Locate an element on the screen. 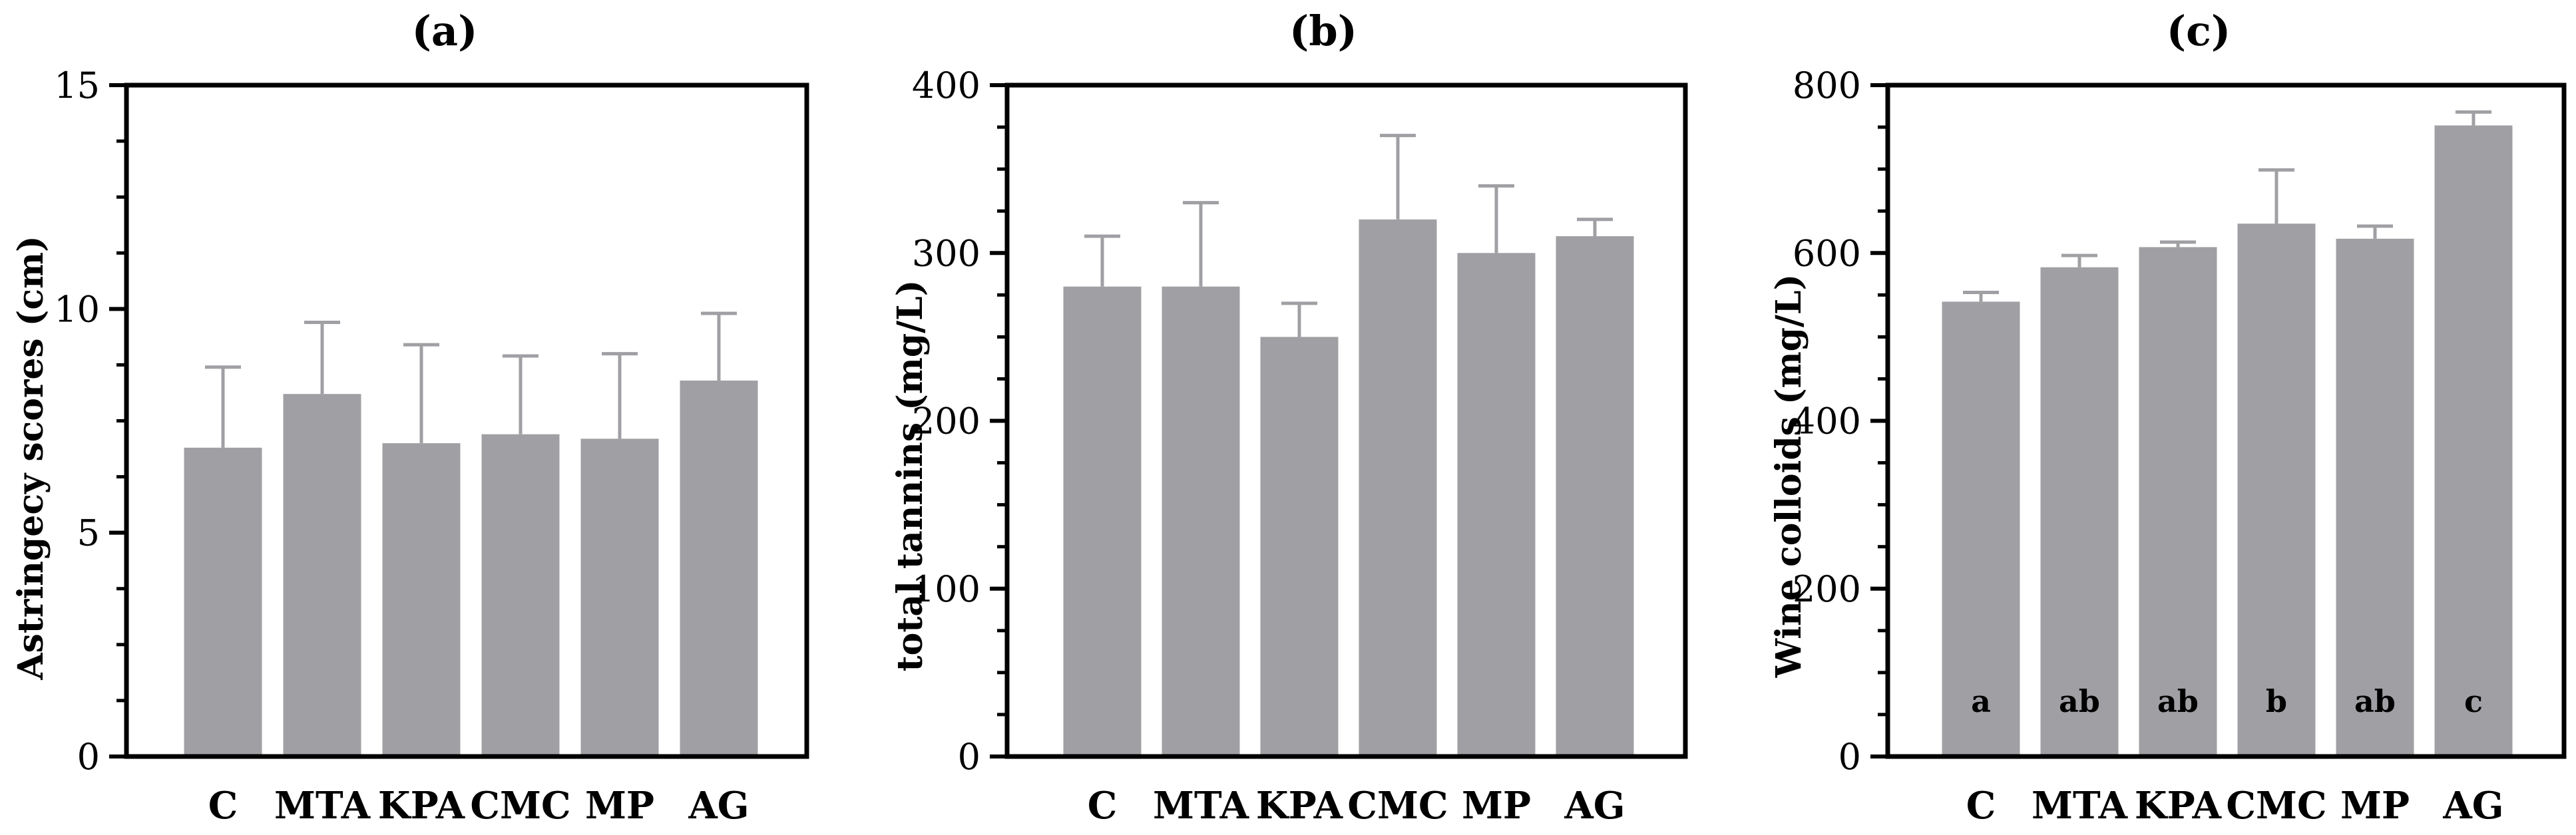 The height and width of the screenshot is (835, 2576). panel-b-x-tick-label-kpa: KPA is located at coordinates (1300, 806).